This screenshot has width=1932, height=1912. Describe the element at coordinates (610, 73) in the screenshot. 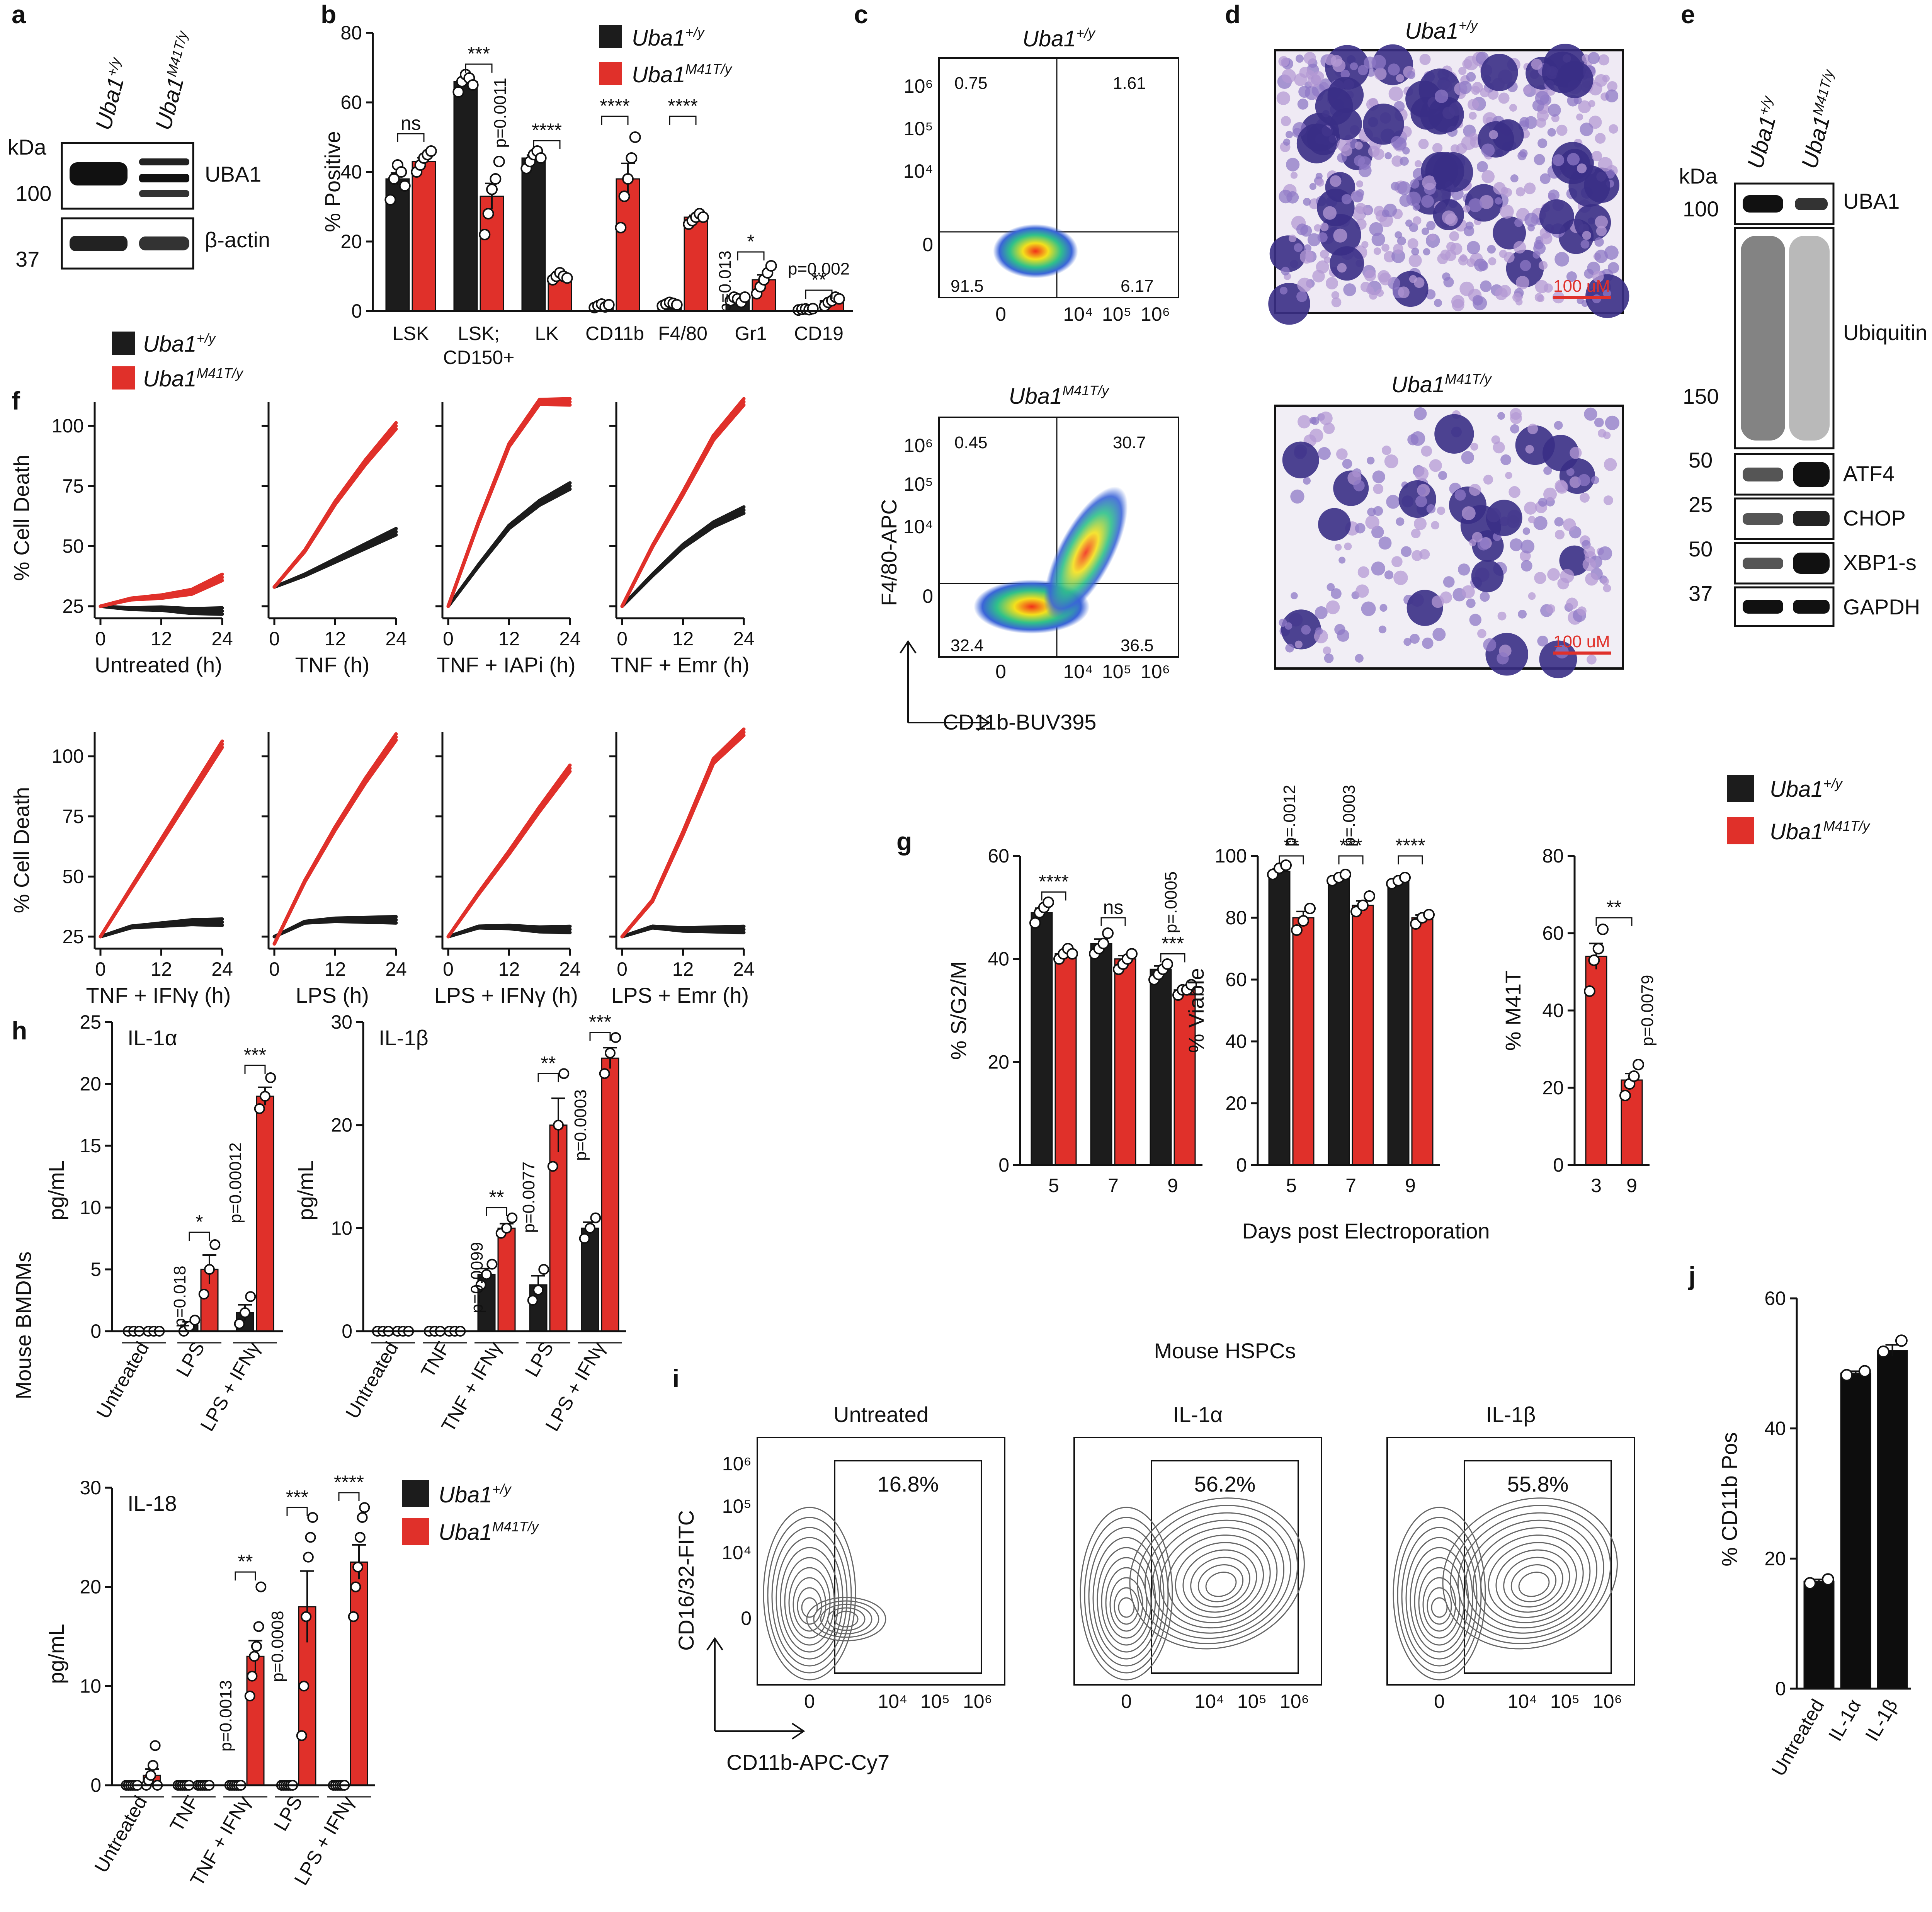

I see `legend-swatch-mut` at that location.